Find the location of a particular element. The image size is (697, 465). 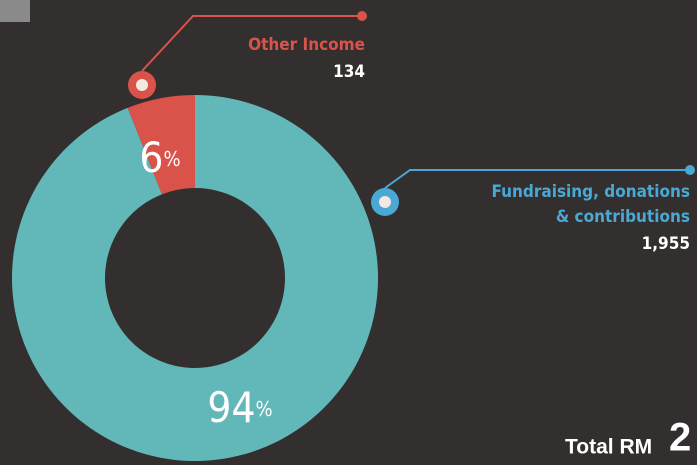

value-label: 94% is located at coordinates (239, 407).